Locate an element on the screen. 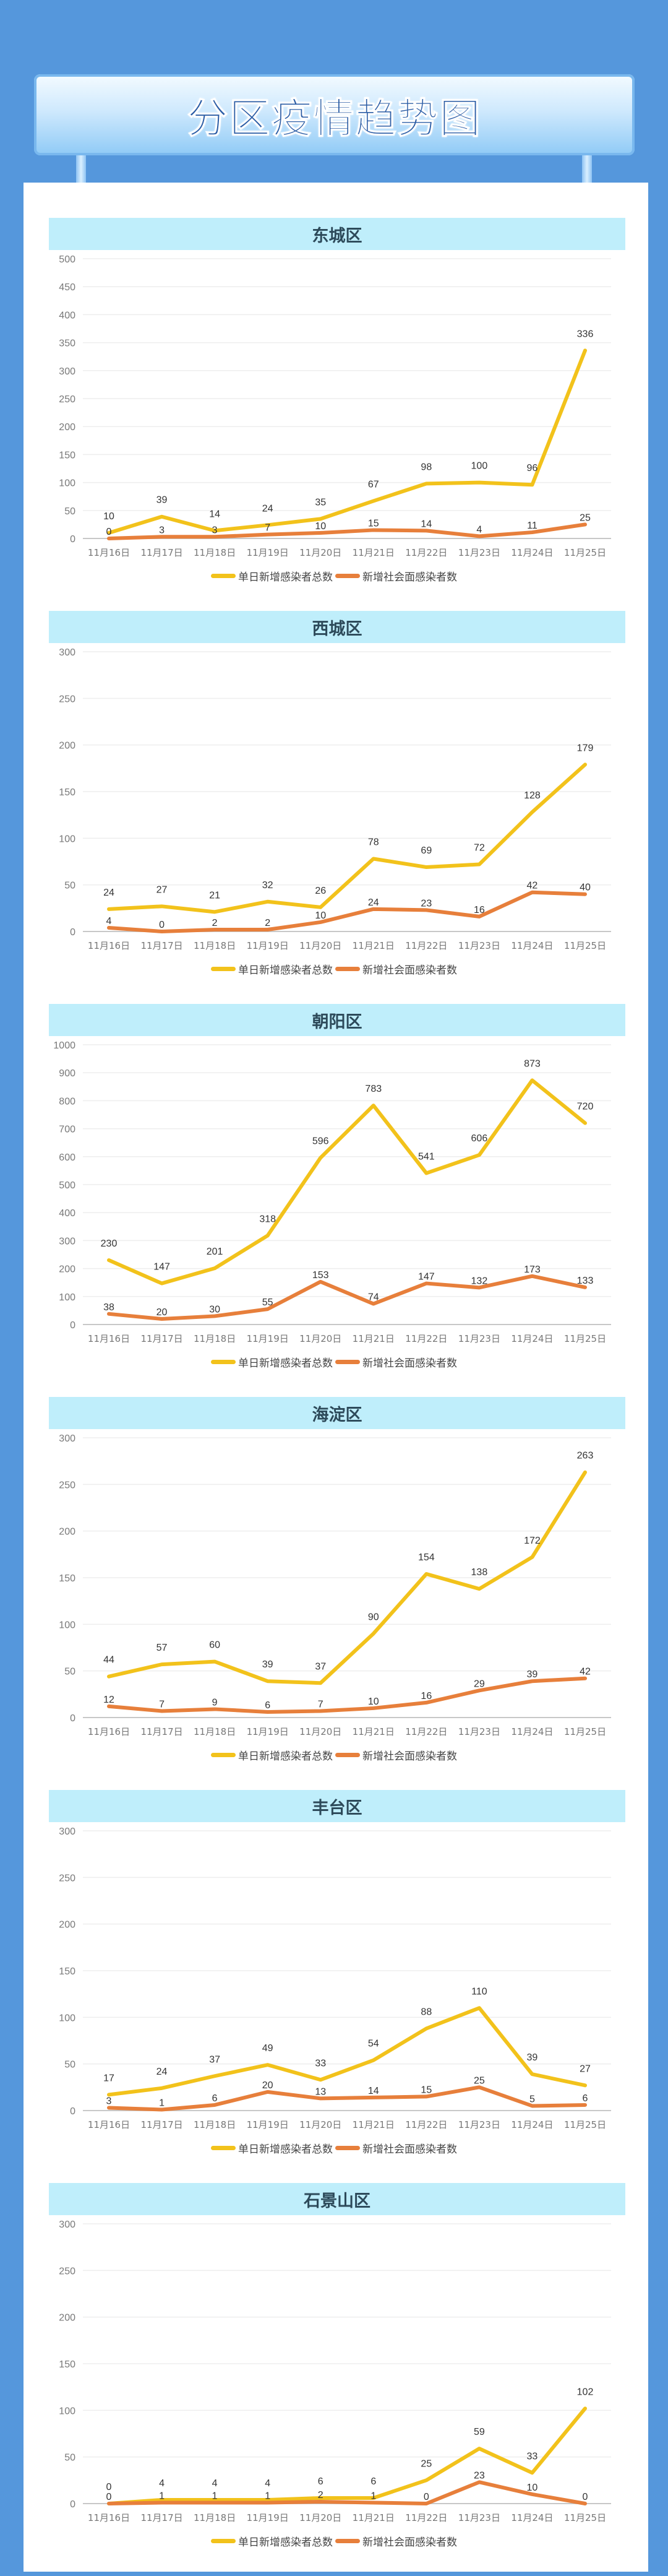  y-tick-label: 450 is located at coordinates (67, 287).